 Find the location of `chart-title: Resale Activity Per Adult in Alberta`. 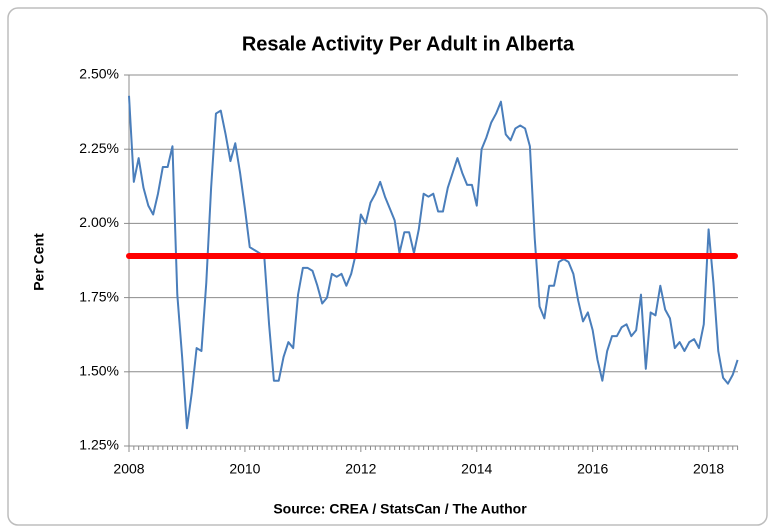

chart-title: Resale Activity Per Adult in Alberta is located at coordinates (408, 44).